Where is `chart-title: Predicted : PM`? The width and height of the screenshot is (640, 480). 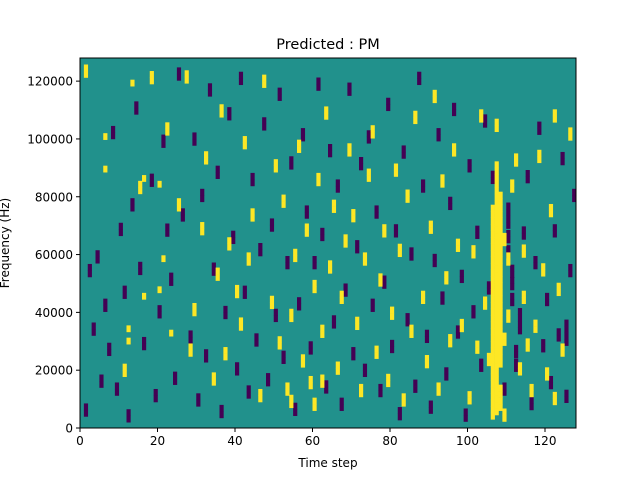
chart-title: Predicted : PM is located at coordinates (327, 45).